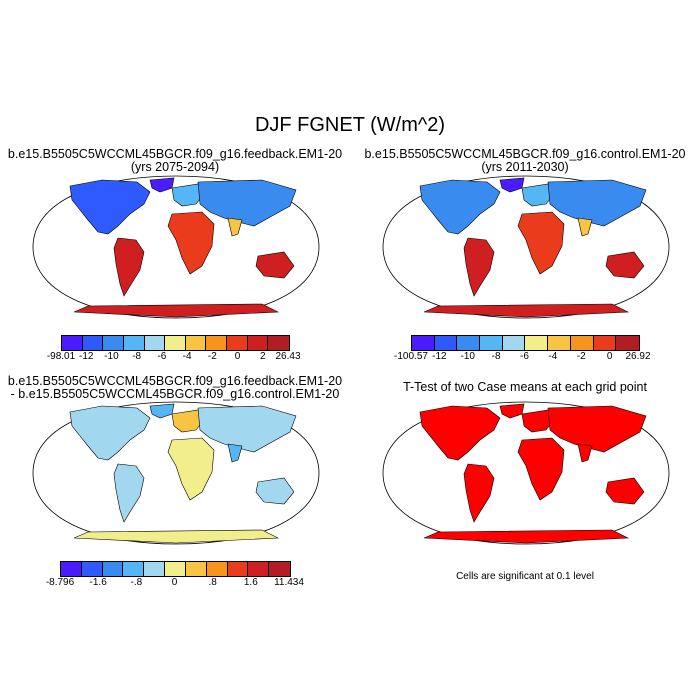  Describe the element at coordinates (250, 582) in the screenshot. I see `colorbar-tick-label: 1.6` at that location.